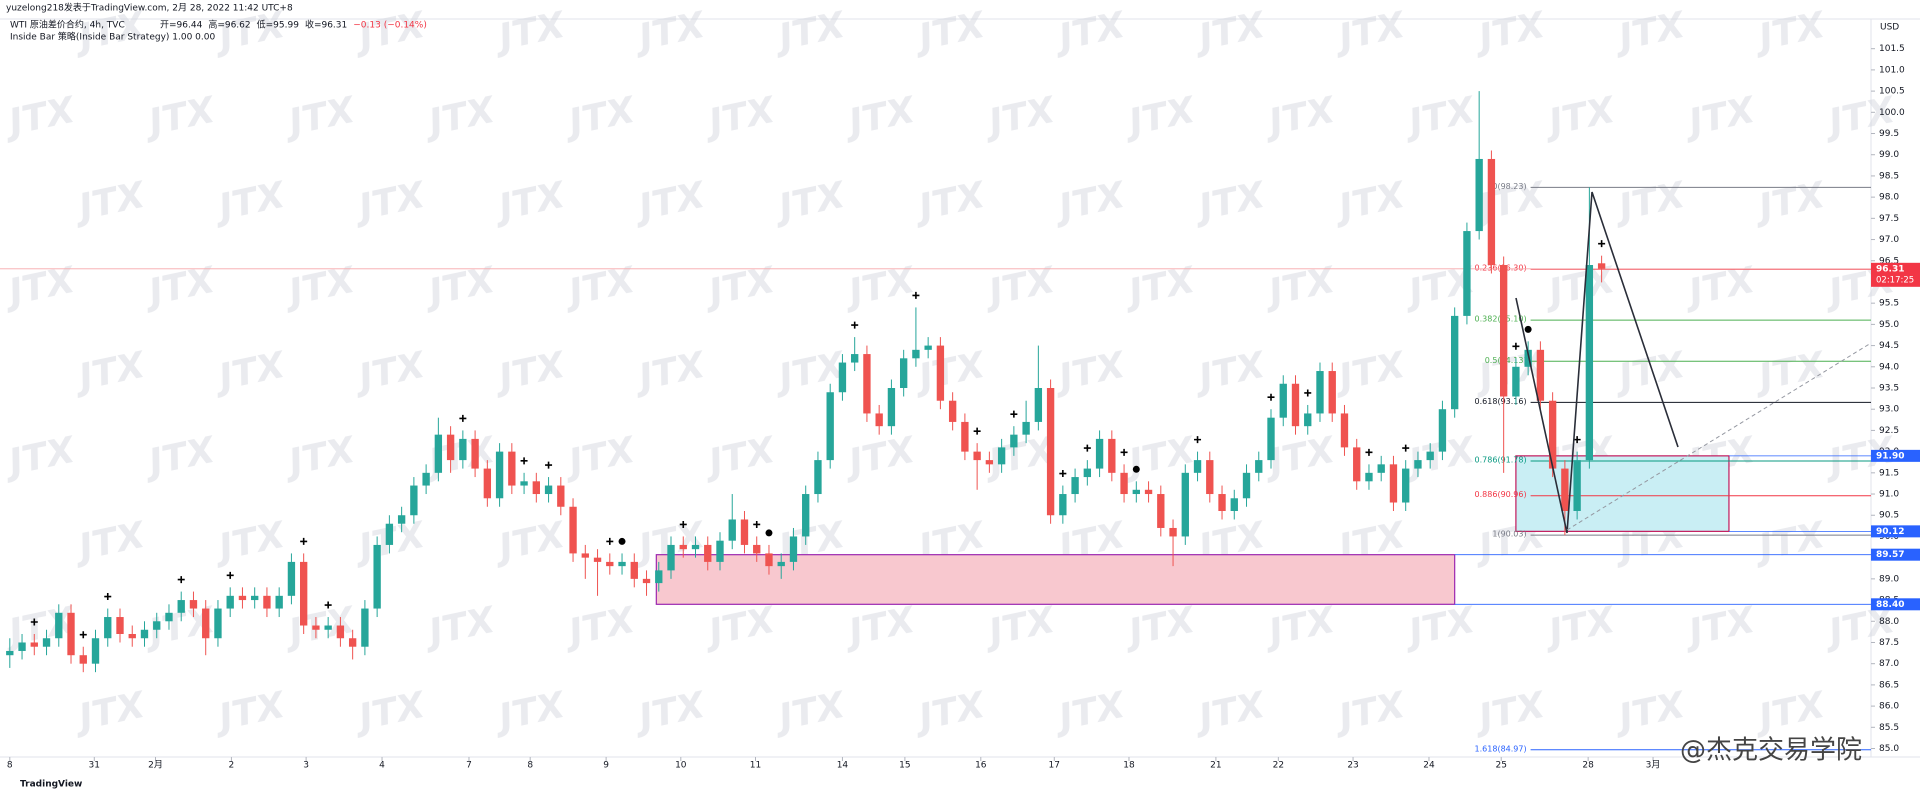  Describe the element at coordinates (1889, 516) in the screenshot. I see `y-tick-label: 90.5` at that location.